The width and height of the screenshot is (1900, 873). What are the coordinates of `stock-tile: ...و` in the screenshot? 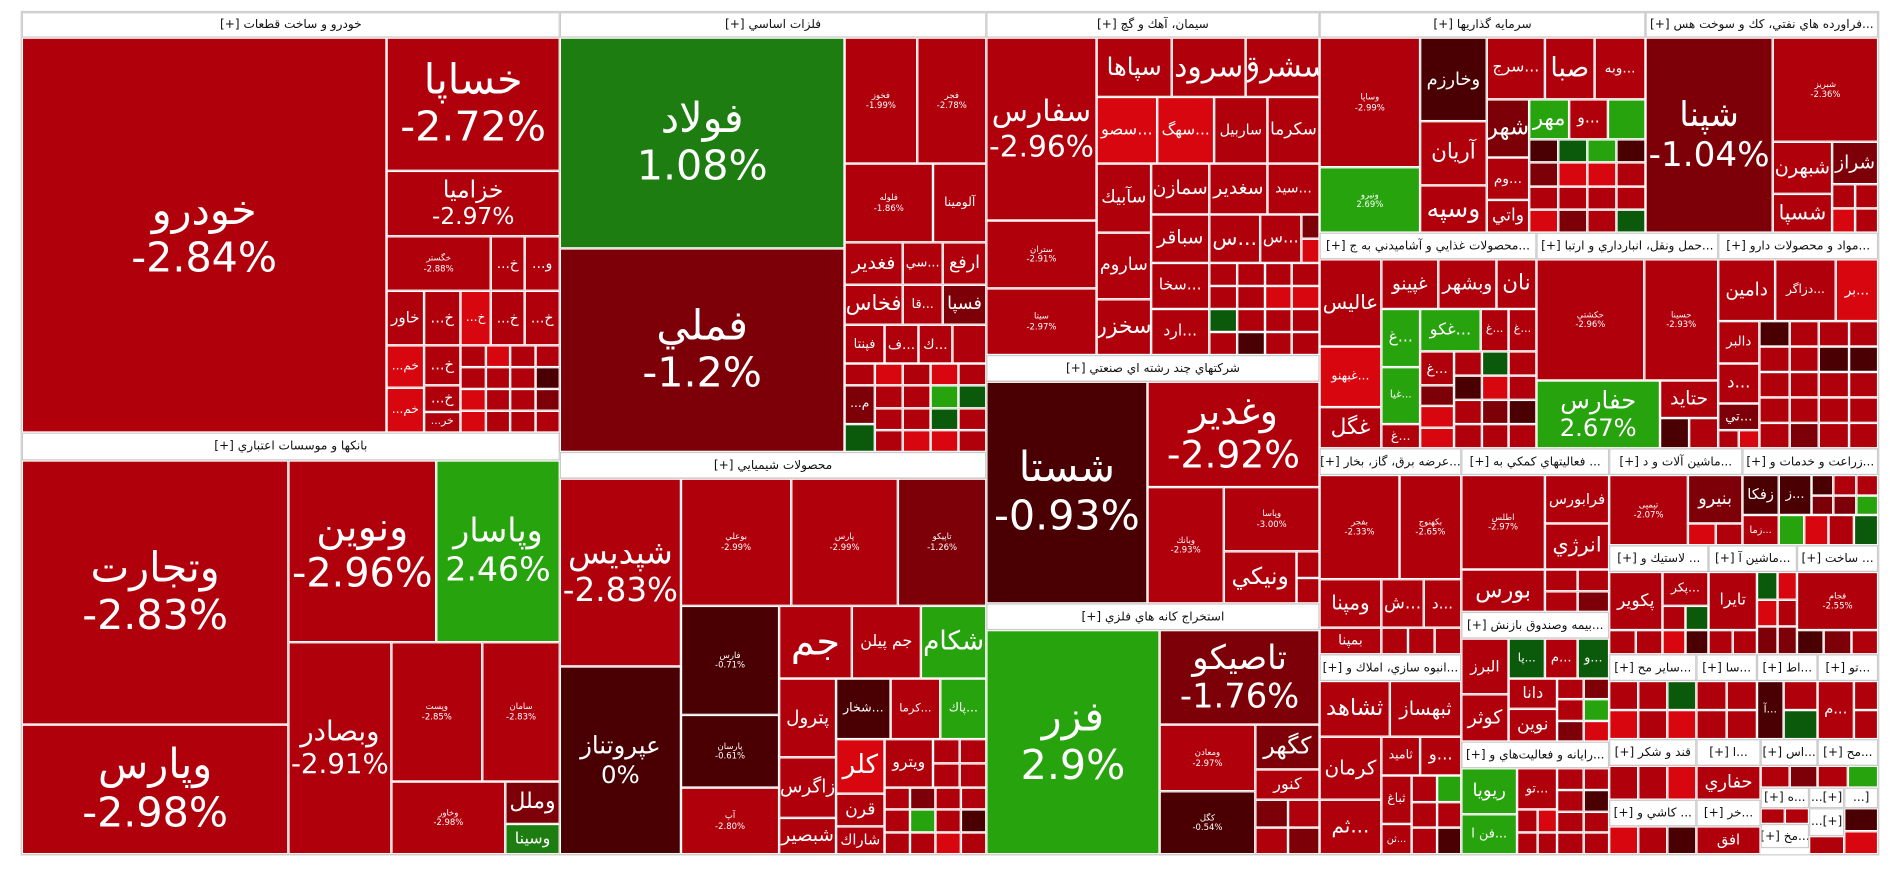 It's located at (1593, 658).